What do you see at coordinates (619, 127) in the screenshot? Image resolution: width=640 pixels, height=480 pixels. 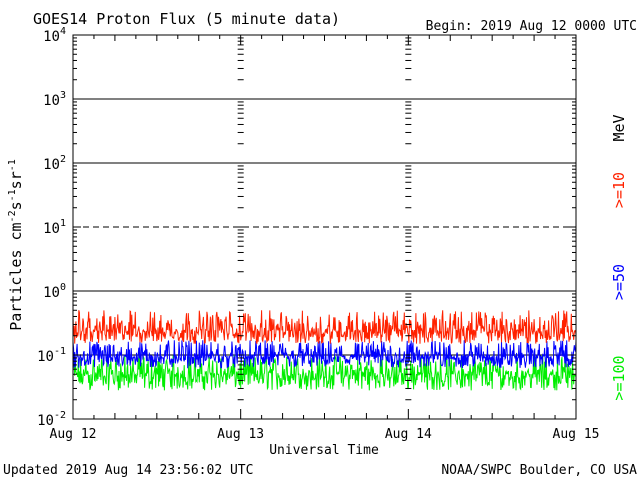 I see `unit-label: MeV` at bounding box center [619, 127].